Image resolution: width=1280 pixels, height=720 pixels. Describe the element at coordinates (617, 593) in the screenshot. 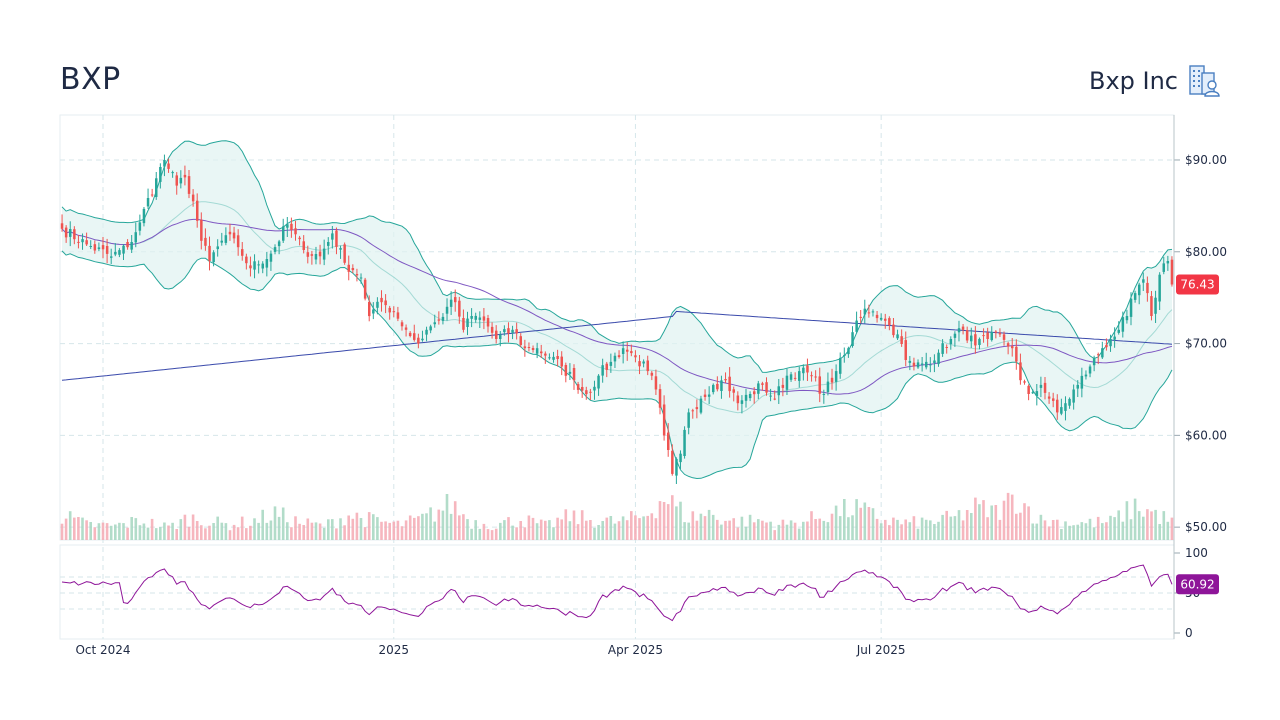

I see `rsi-line` at that location.